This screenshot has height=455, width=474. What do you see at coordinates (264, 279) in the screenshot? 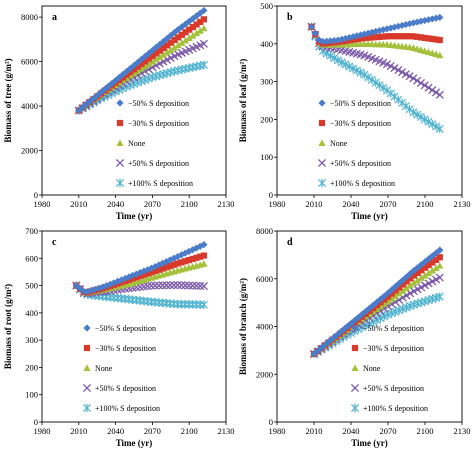
I see `y-tick-label: 6000` at bounding box center [264, 279].